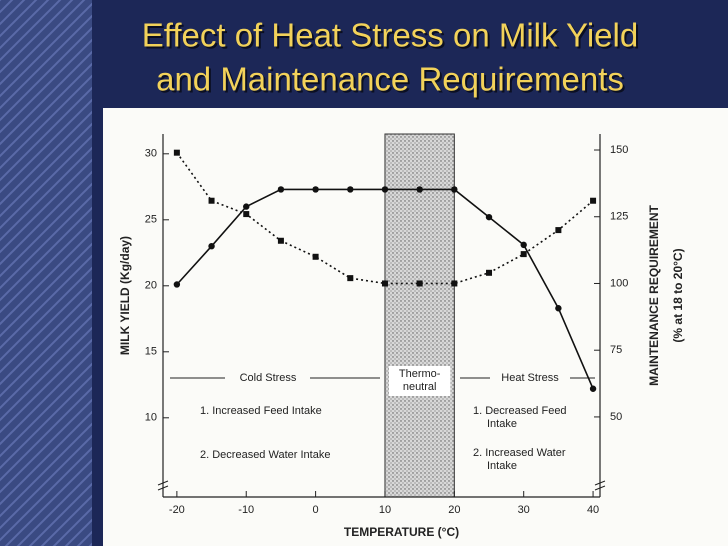  Describe the element at coordinates (151, 352) in the screenshot. I see `y-tick-label: 15` at that location.